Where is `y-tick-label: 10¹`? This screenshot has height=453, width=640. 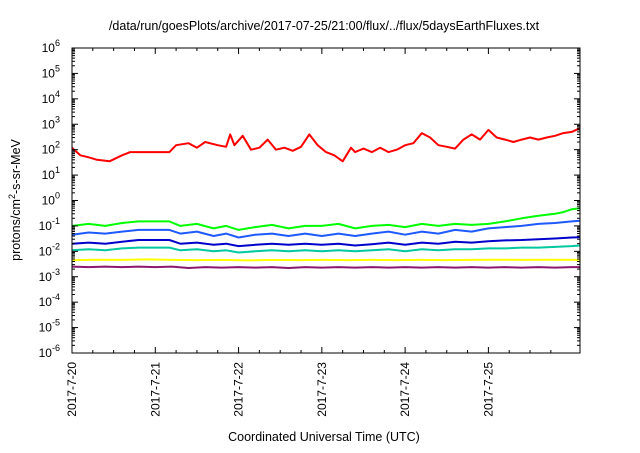
y-tick-label: 10¹ is located at coordinates (51, 173).